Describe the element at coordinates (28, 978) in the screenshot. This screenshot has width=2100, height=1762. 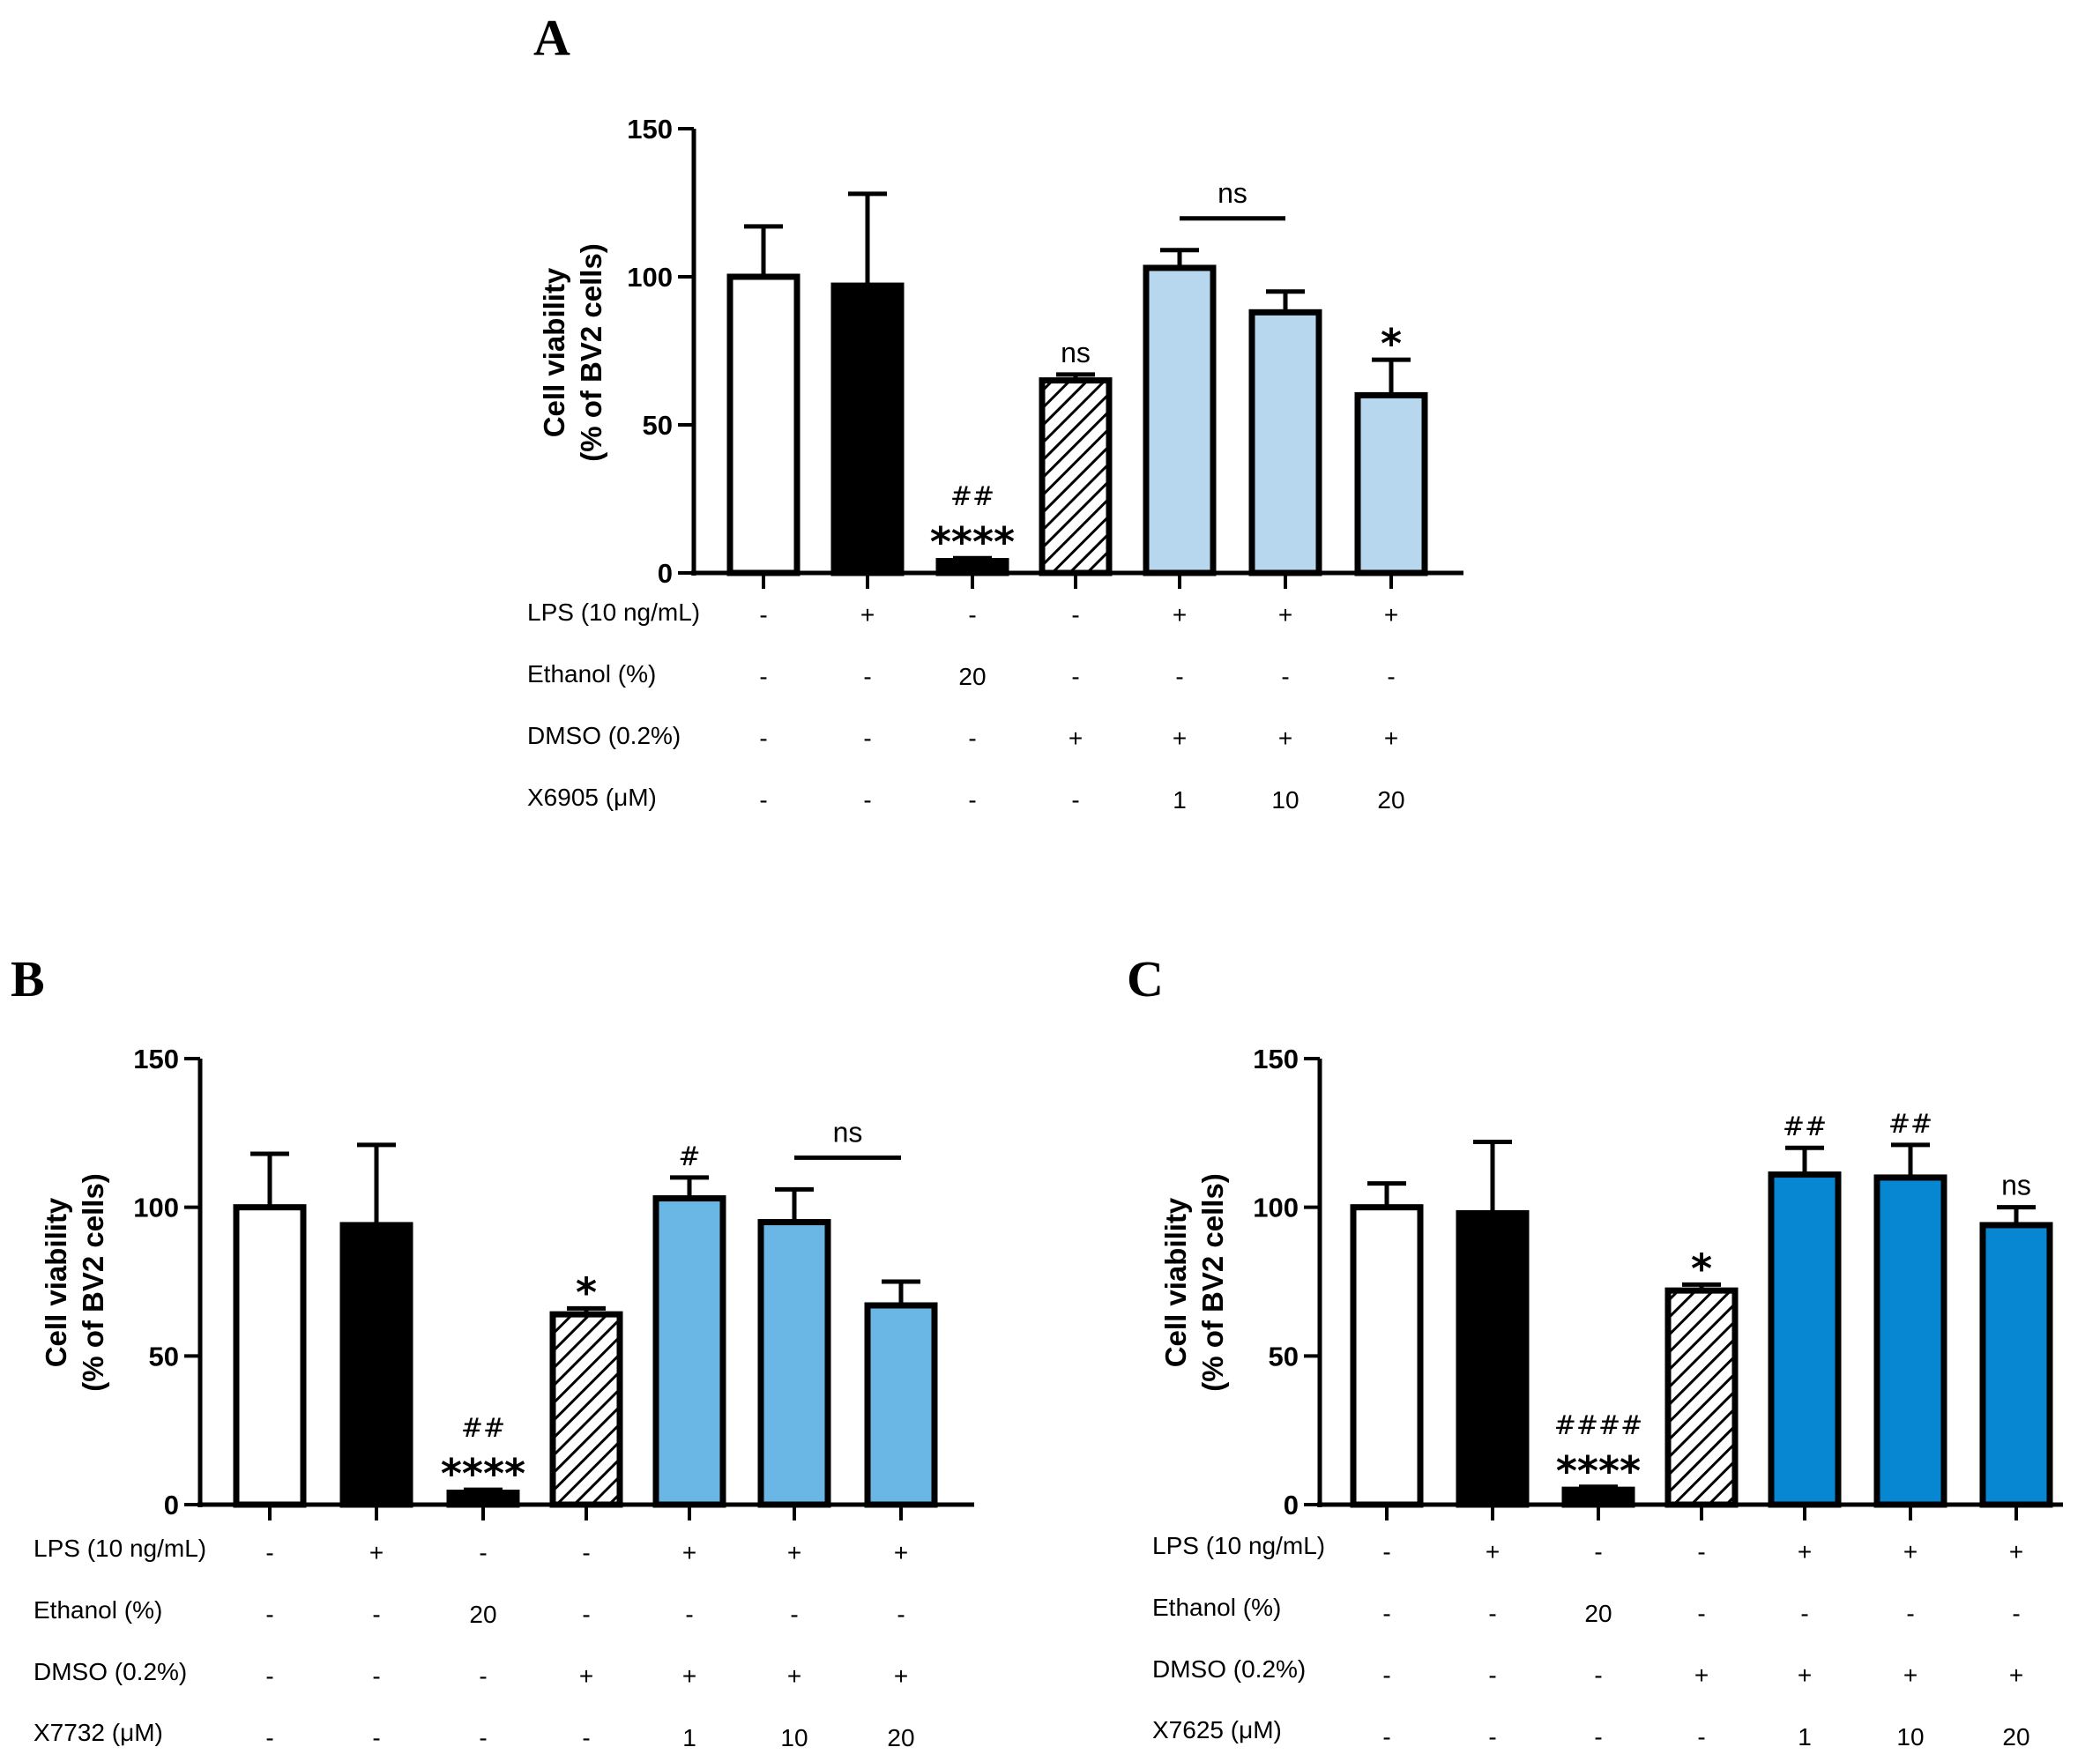
I see `panel-letter: B` at that location.